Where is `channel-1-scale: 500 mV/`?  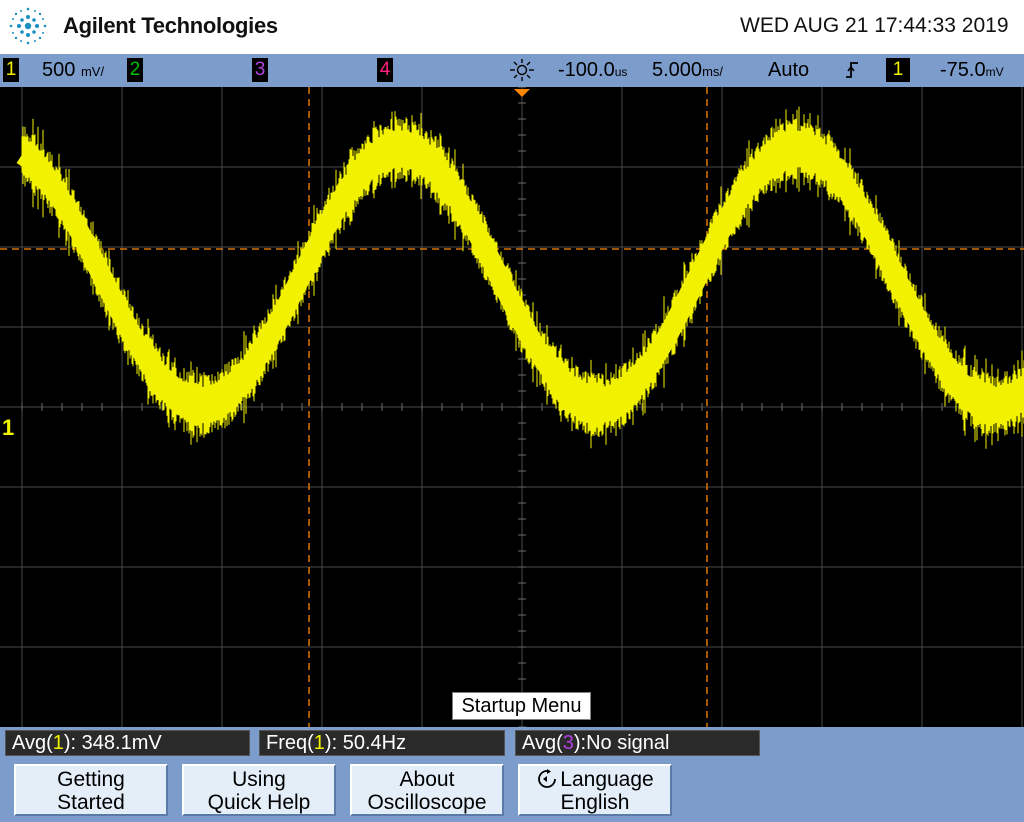
channel-1-scale: 500 mV/ is located at coordinates (73, 70).